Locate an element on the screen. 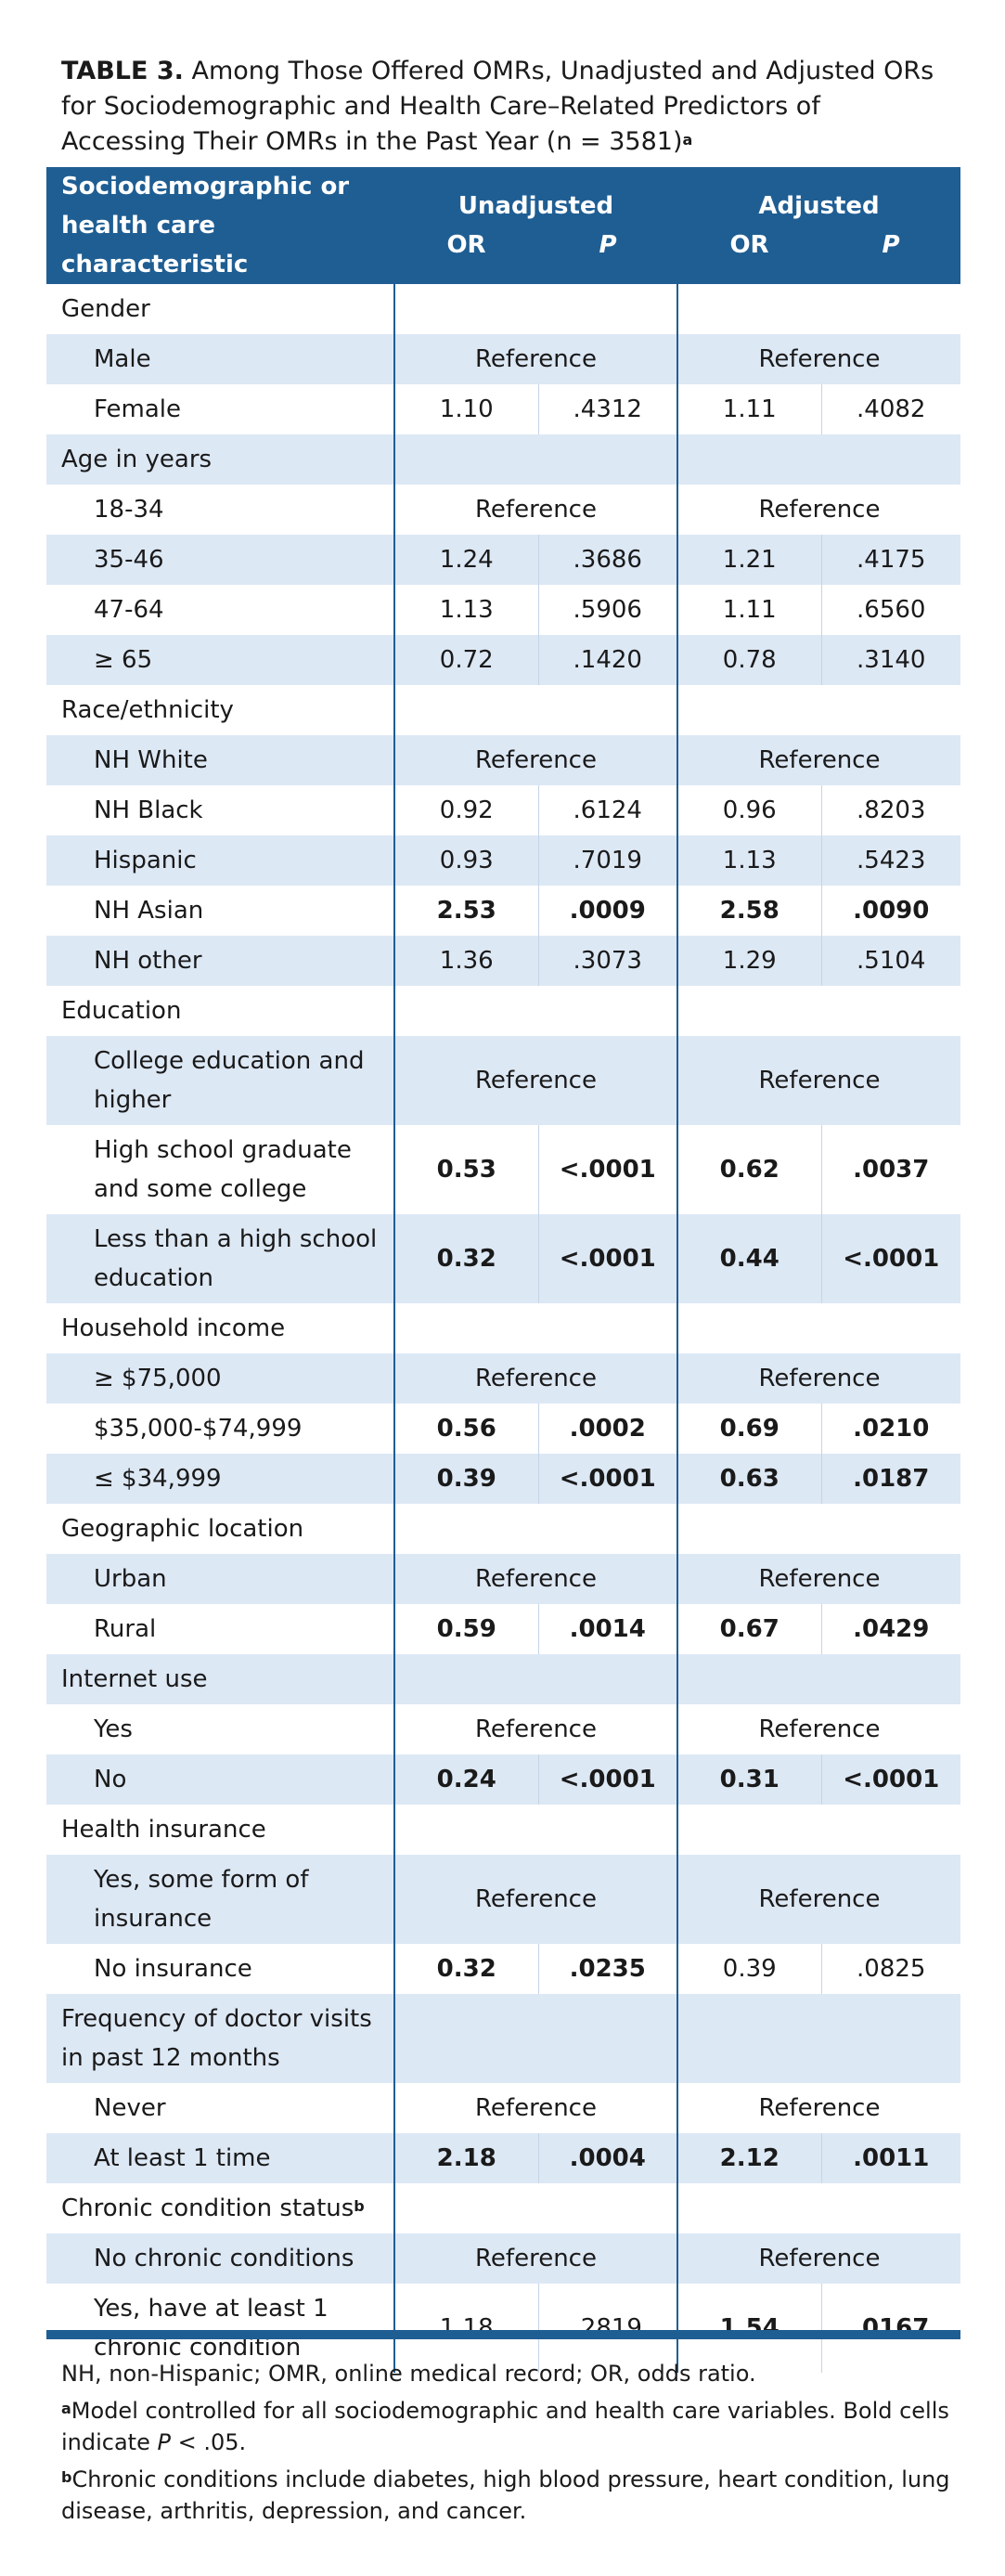  unadjusted-p: .5906 is located at coordinates (607, 610).